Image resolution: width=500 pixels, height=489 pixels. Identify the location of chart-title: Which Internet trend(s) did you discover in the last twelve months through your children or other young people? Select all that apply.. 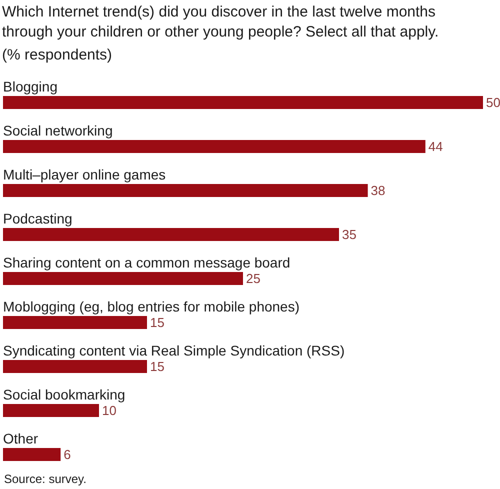
(221, 22).